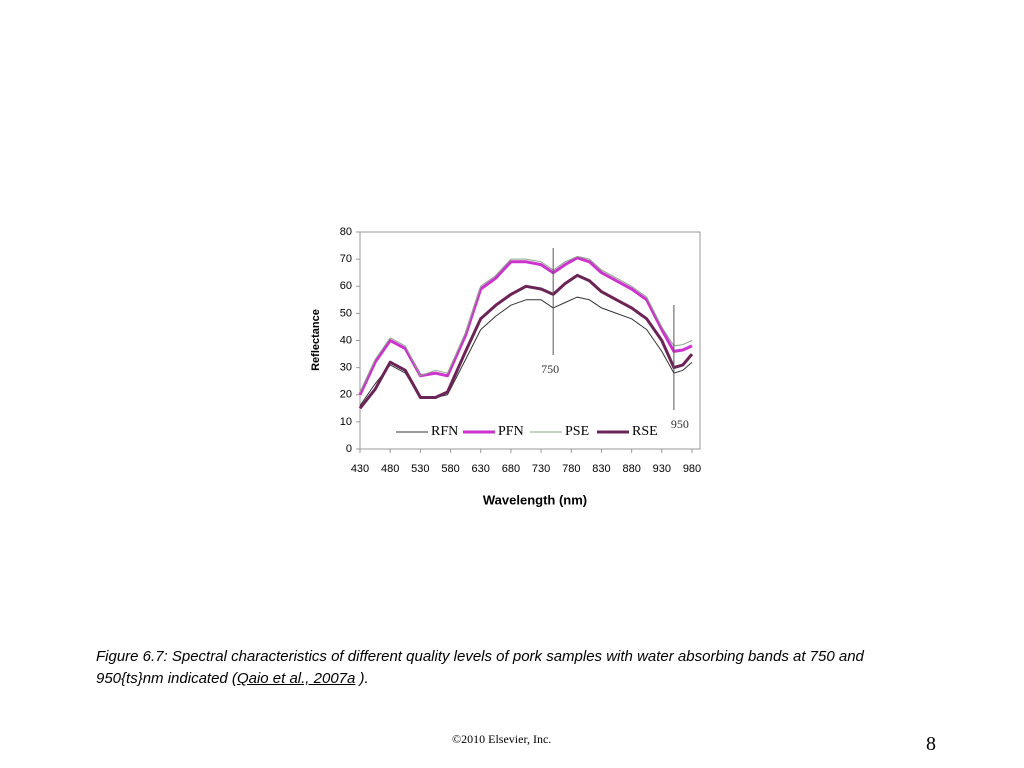 The width and height of the screenshot is (1024, 768). What do you see at coordinates (346, 395) in the screenshot?
I see `y-tick-label: 20` at bounding box center [346, 395].